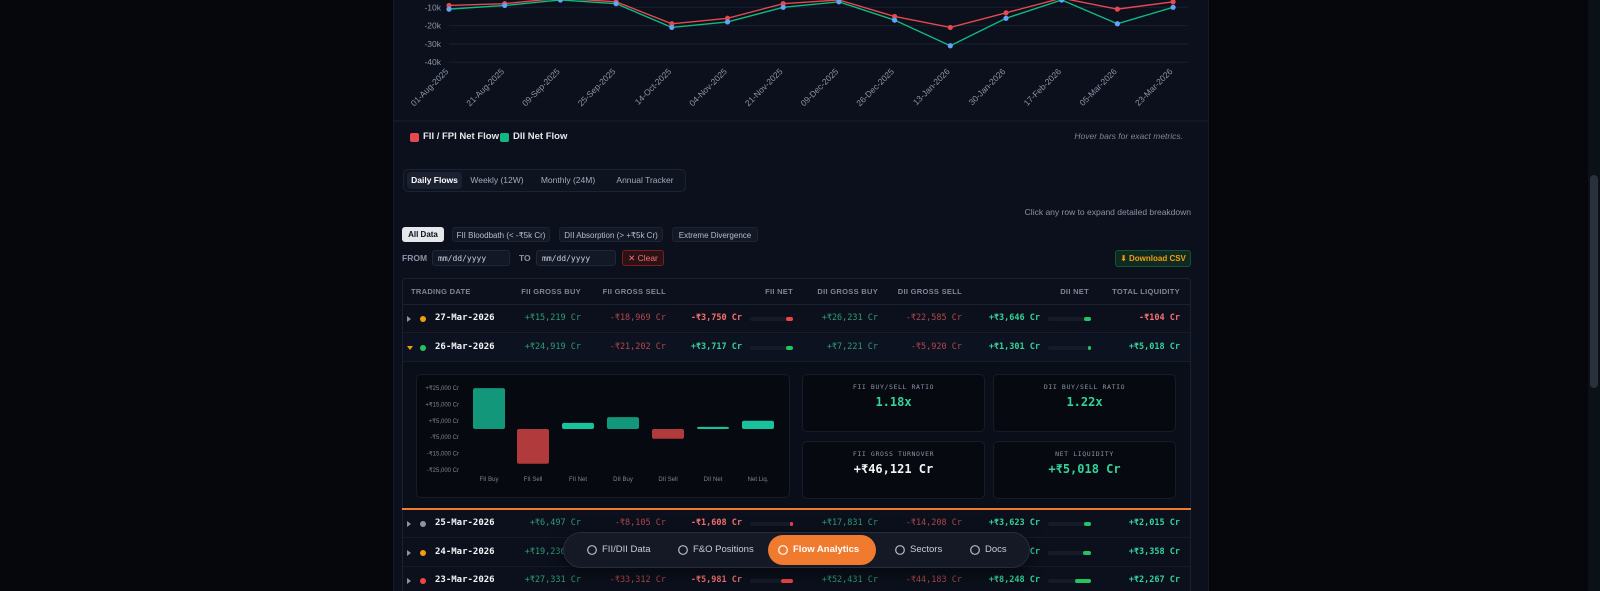 This screenshot has width=1600, height=591. Describe the element at coordinates (465, 552) in the screenshot. I see `trading-date: 24-Mar-2026` at that location.